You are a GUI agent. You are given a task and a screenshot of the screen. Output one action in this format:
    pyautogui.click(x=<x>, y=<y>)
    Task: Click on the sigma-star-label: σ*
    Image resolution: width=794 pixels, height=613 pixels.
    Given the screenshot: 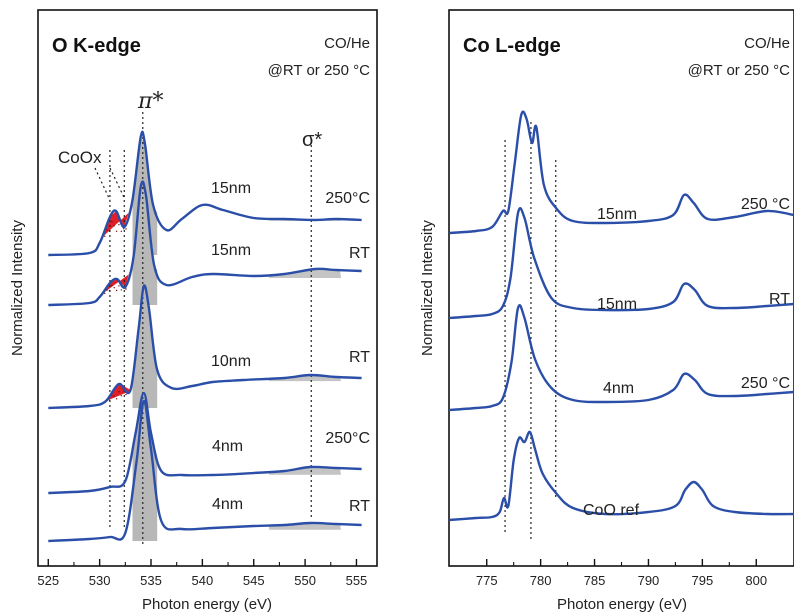 What is the action you would take?
    pyautogui.click(x=312, y=140)
    